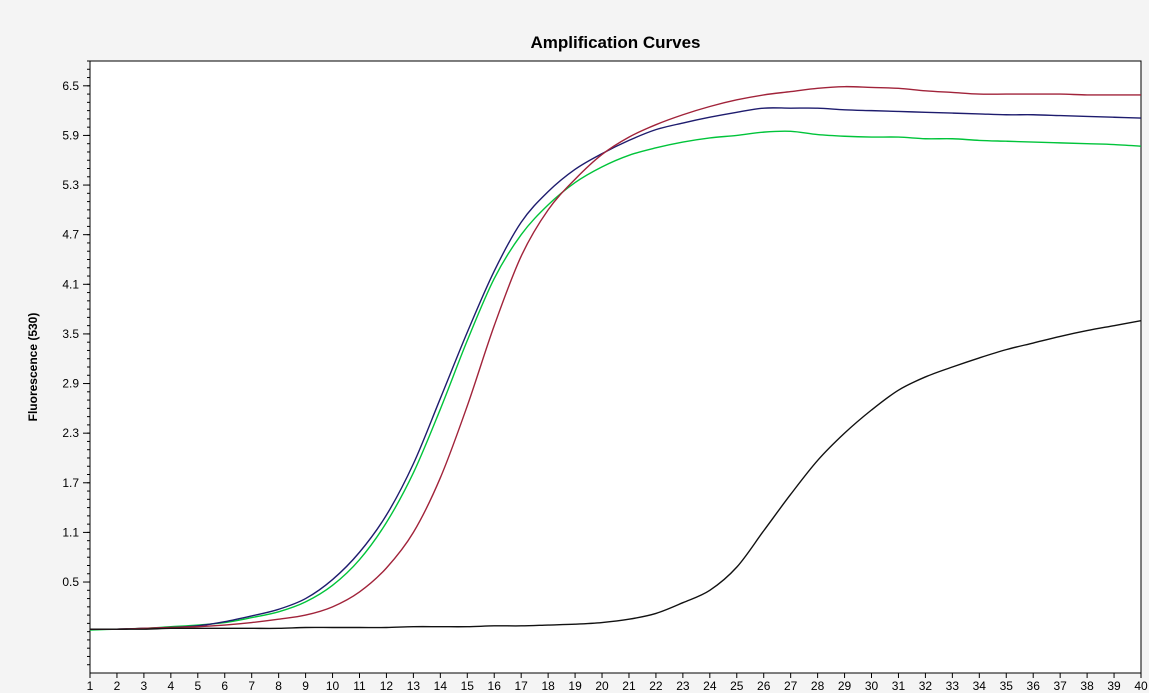 The height and width of the screenshot is (693, 1149). I want to click on x-tick-label: 37, so click(1060, 686).